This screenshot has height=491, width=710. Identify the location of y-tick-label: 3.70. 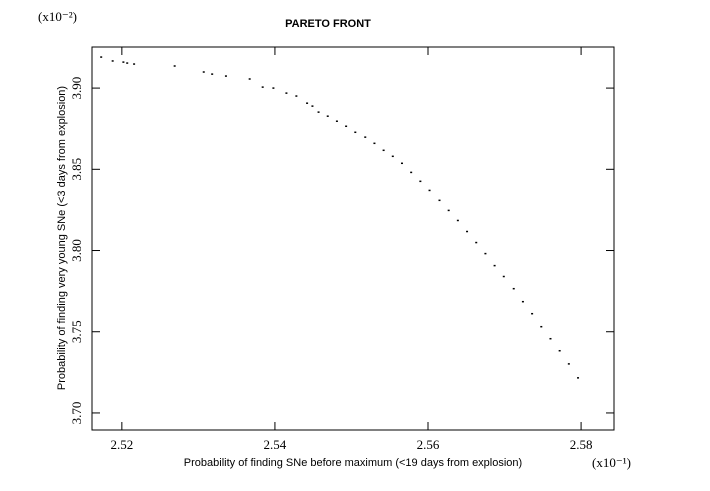
(76, 413).